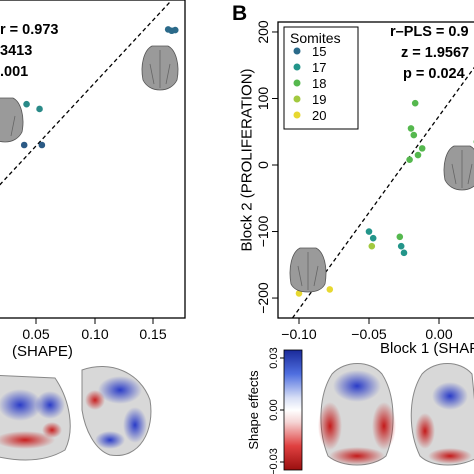 This screenshot has height=474, width=474. I want to click on panel-b-y-tick: −100, so click(263, 232).